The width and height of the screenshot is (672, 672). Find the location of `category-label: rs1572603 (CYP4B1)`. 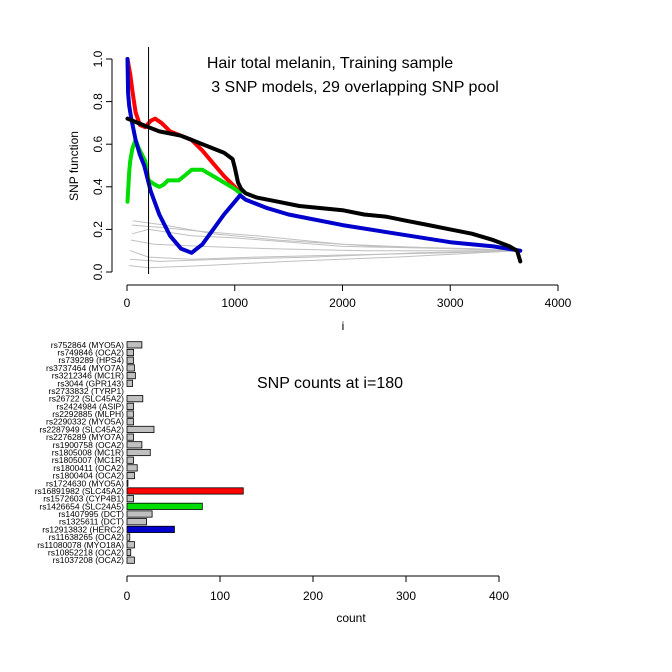

category-label: rs1572603 (CYP4B1) is located at coordinates (83, 499).